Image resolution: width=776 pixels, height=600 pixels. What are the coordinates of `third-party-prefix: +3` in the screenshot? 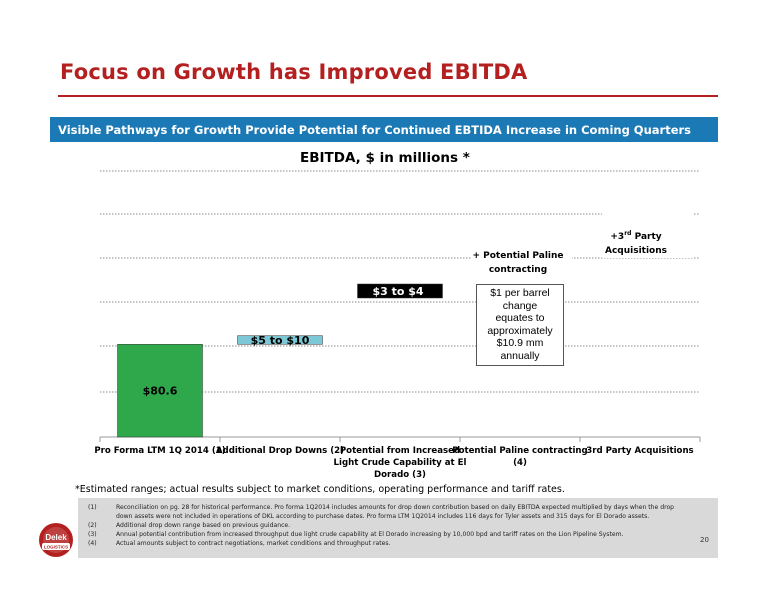 It's located at (617, 237).